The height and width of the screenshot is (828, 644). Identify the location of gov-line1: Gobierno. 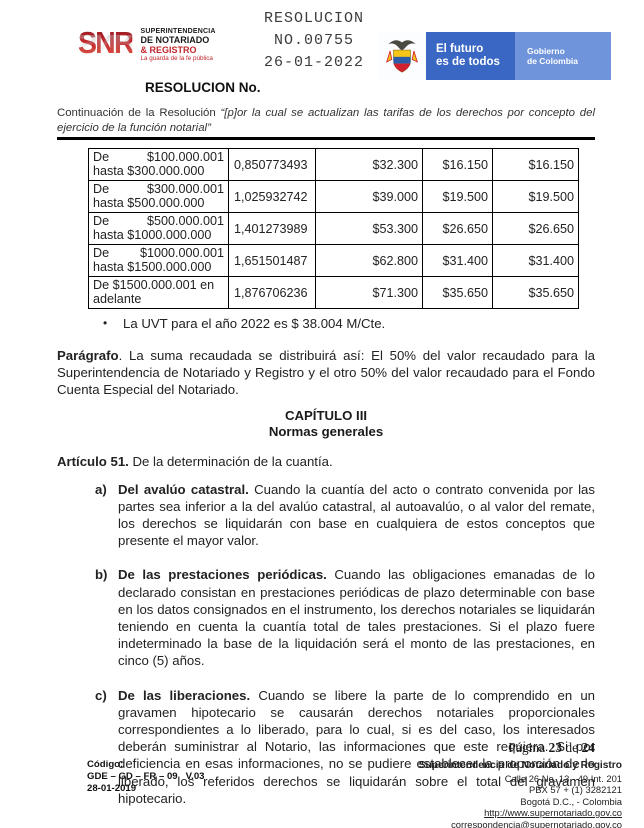
(546, 51).